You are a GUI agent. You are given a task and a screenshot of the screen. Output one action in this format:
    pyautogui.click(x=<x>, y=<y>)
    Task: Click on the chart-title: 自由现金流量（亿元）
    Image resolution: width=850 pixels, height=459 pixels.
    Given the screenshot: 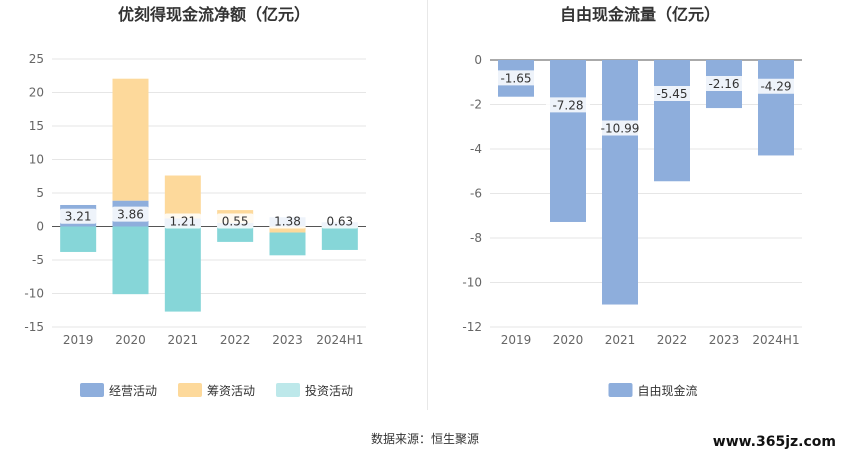 What is the action you would take?
    pyautogui.click(x=640, y=14)
    